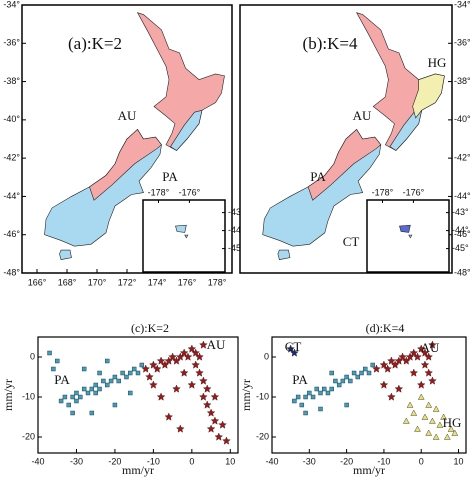 The width and height of the screenshot is (474, 477). I want to click on series-label: HG, so click(452, 422).